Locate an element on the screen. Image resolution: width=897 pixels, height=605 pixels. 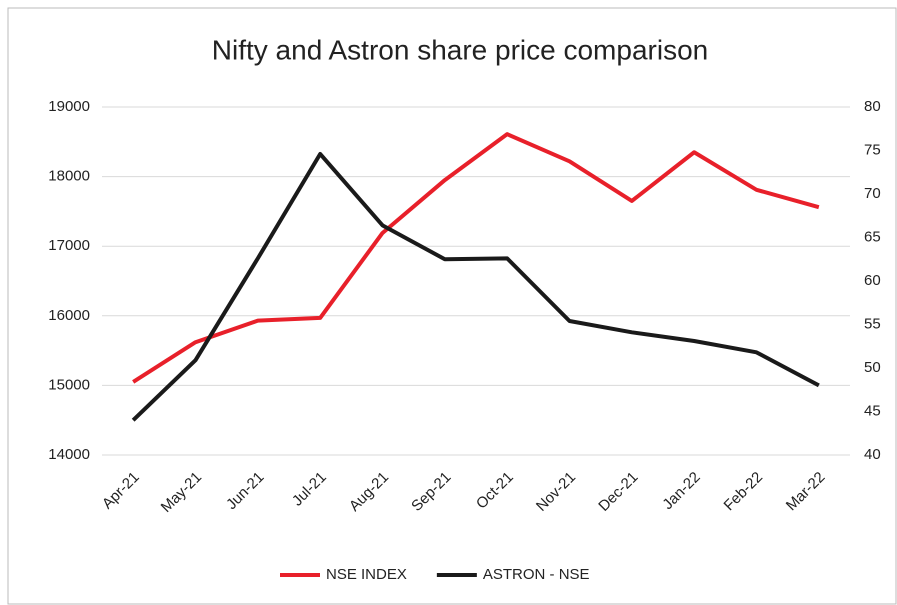
y-tick-label: 19000 is located at coordinates (69, 106).